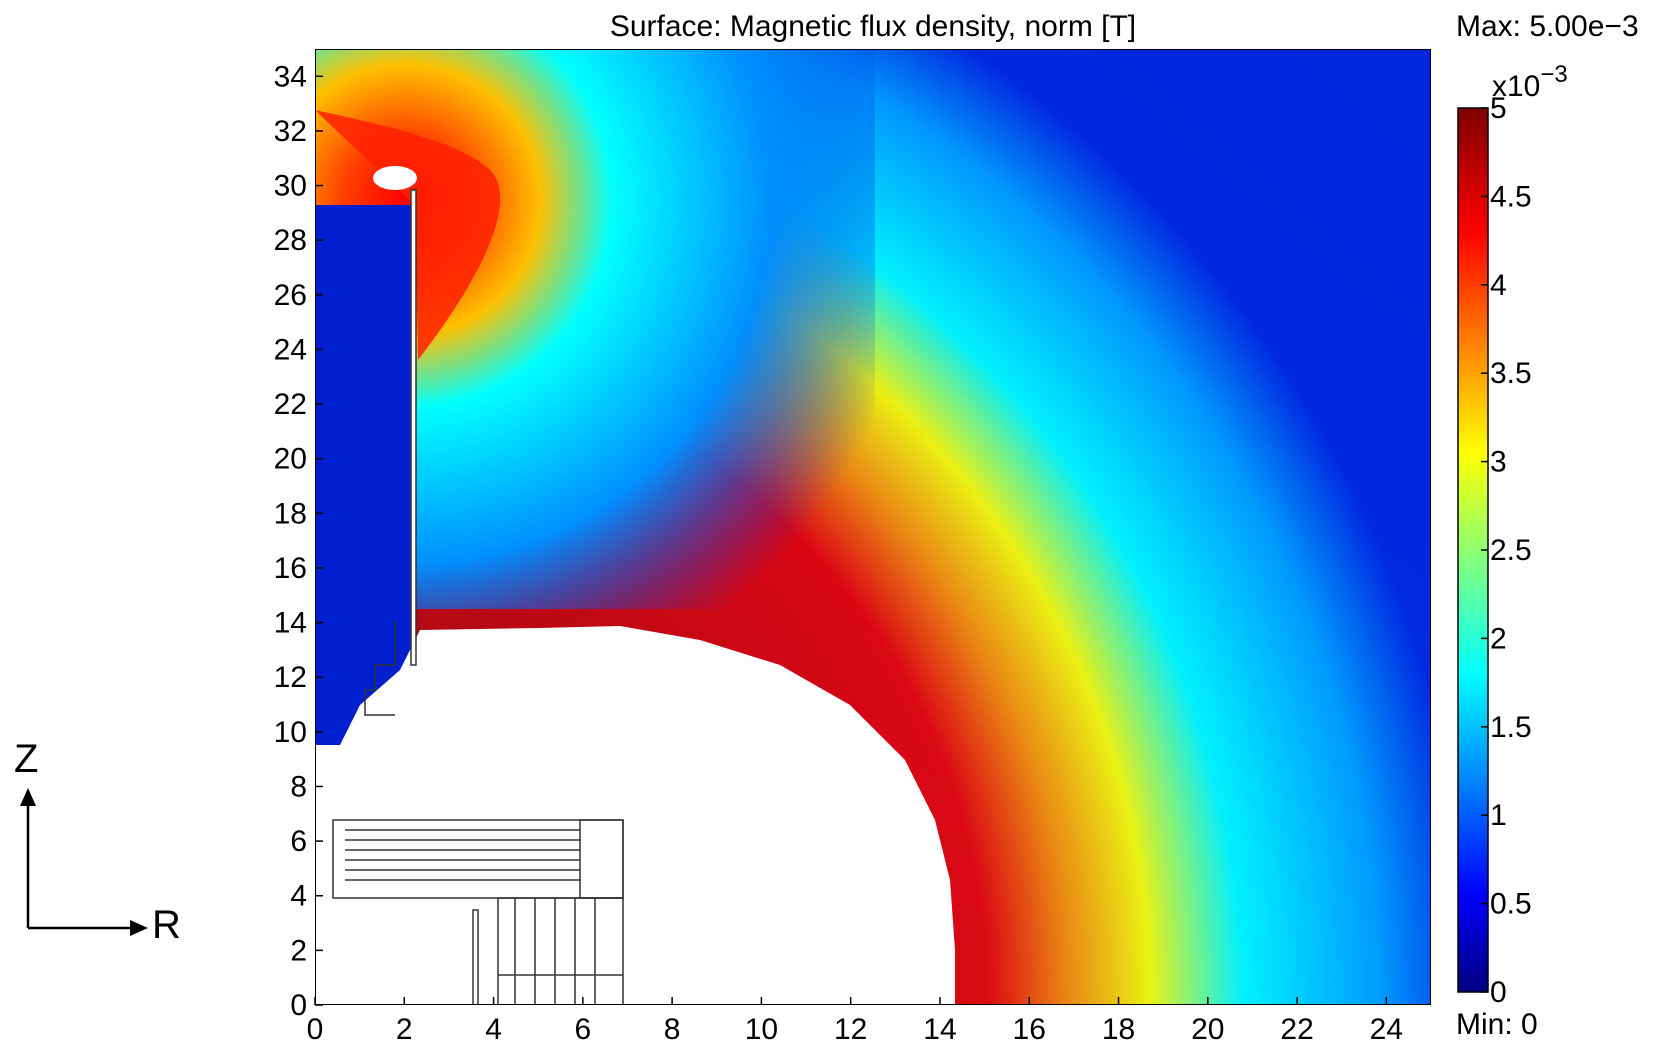 The width and height of the screenshot is (1670, 1045). I want to click on colorbar-tick-label: 2.5, so click(1511, 550).